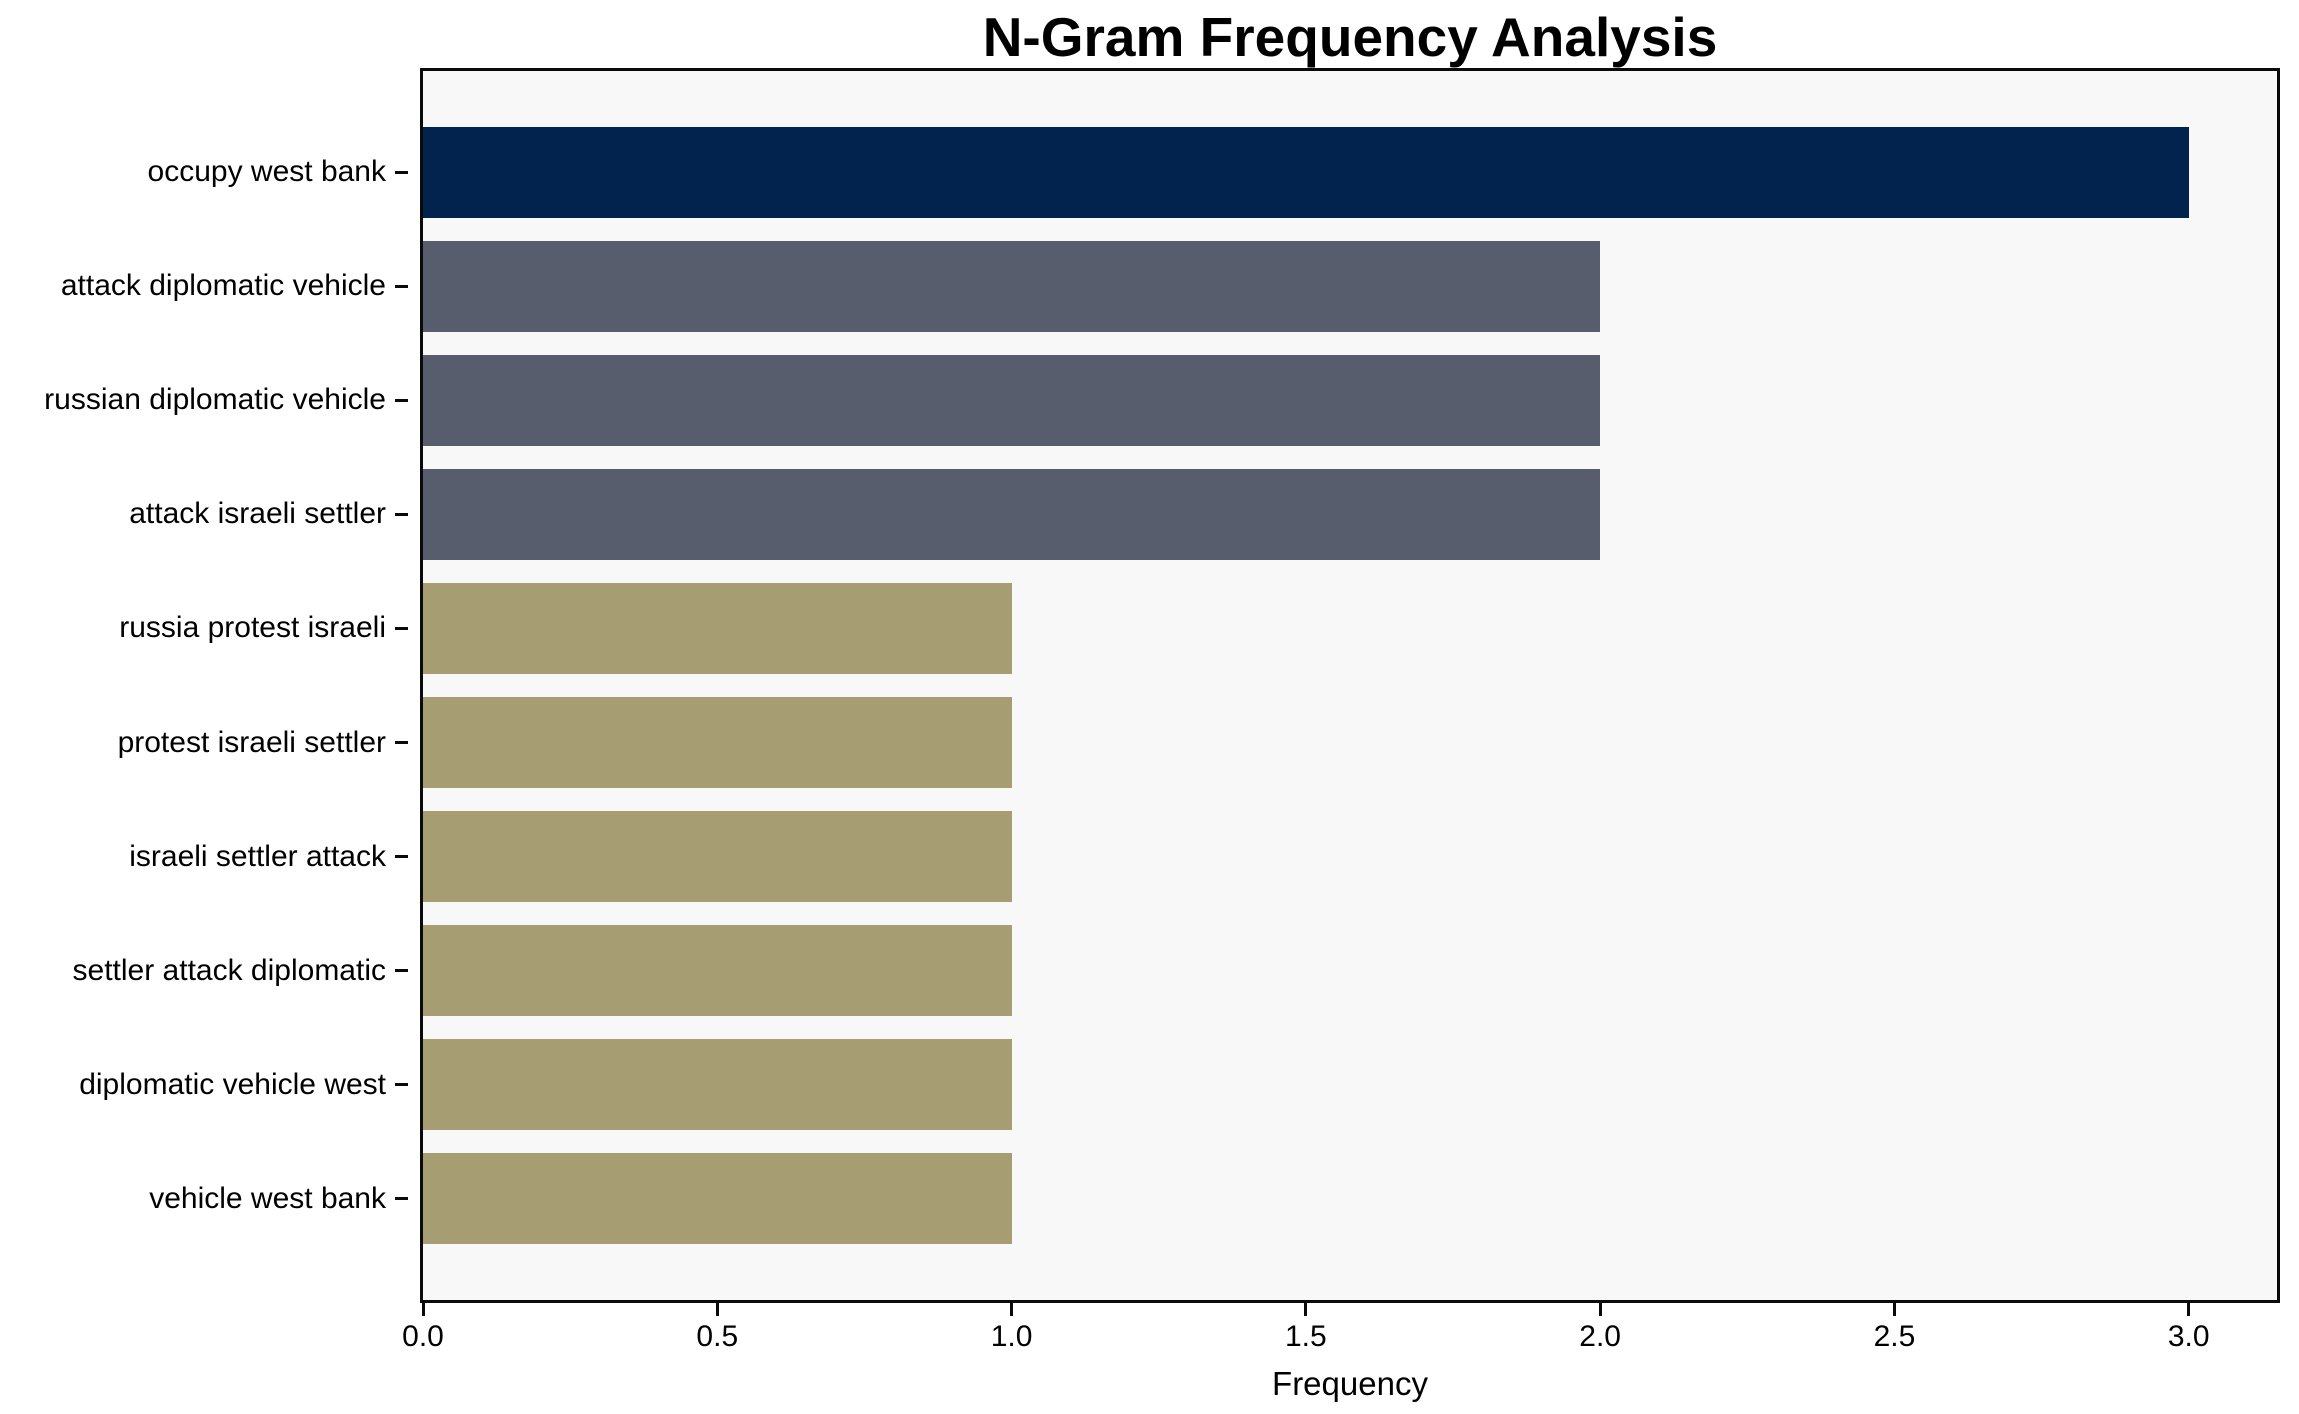 The width and height of the screenshot is (2299, 1414). Describe the element at coordinates (229, 970) in the screenshot. I see `y-tick-label: settler attack diplomatic` at that location.